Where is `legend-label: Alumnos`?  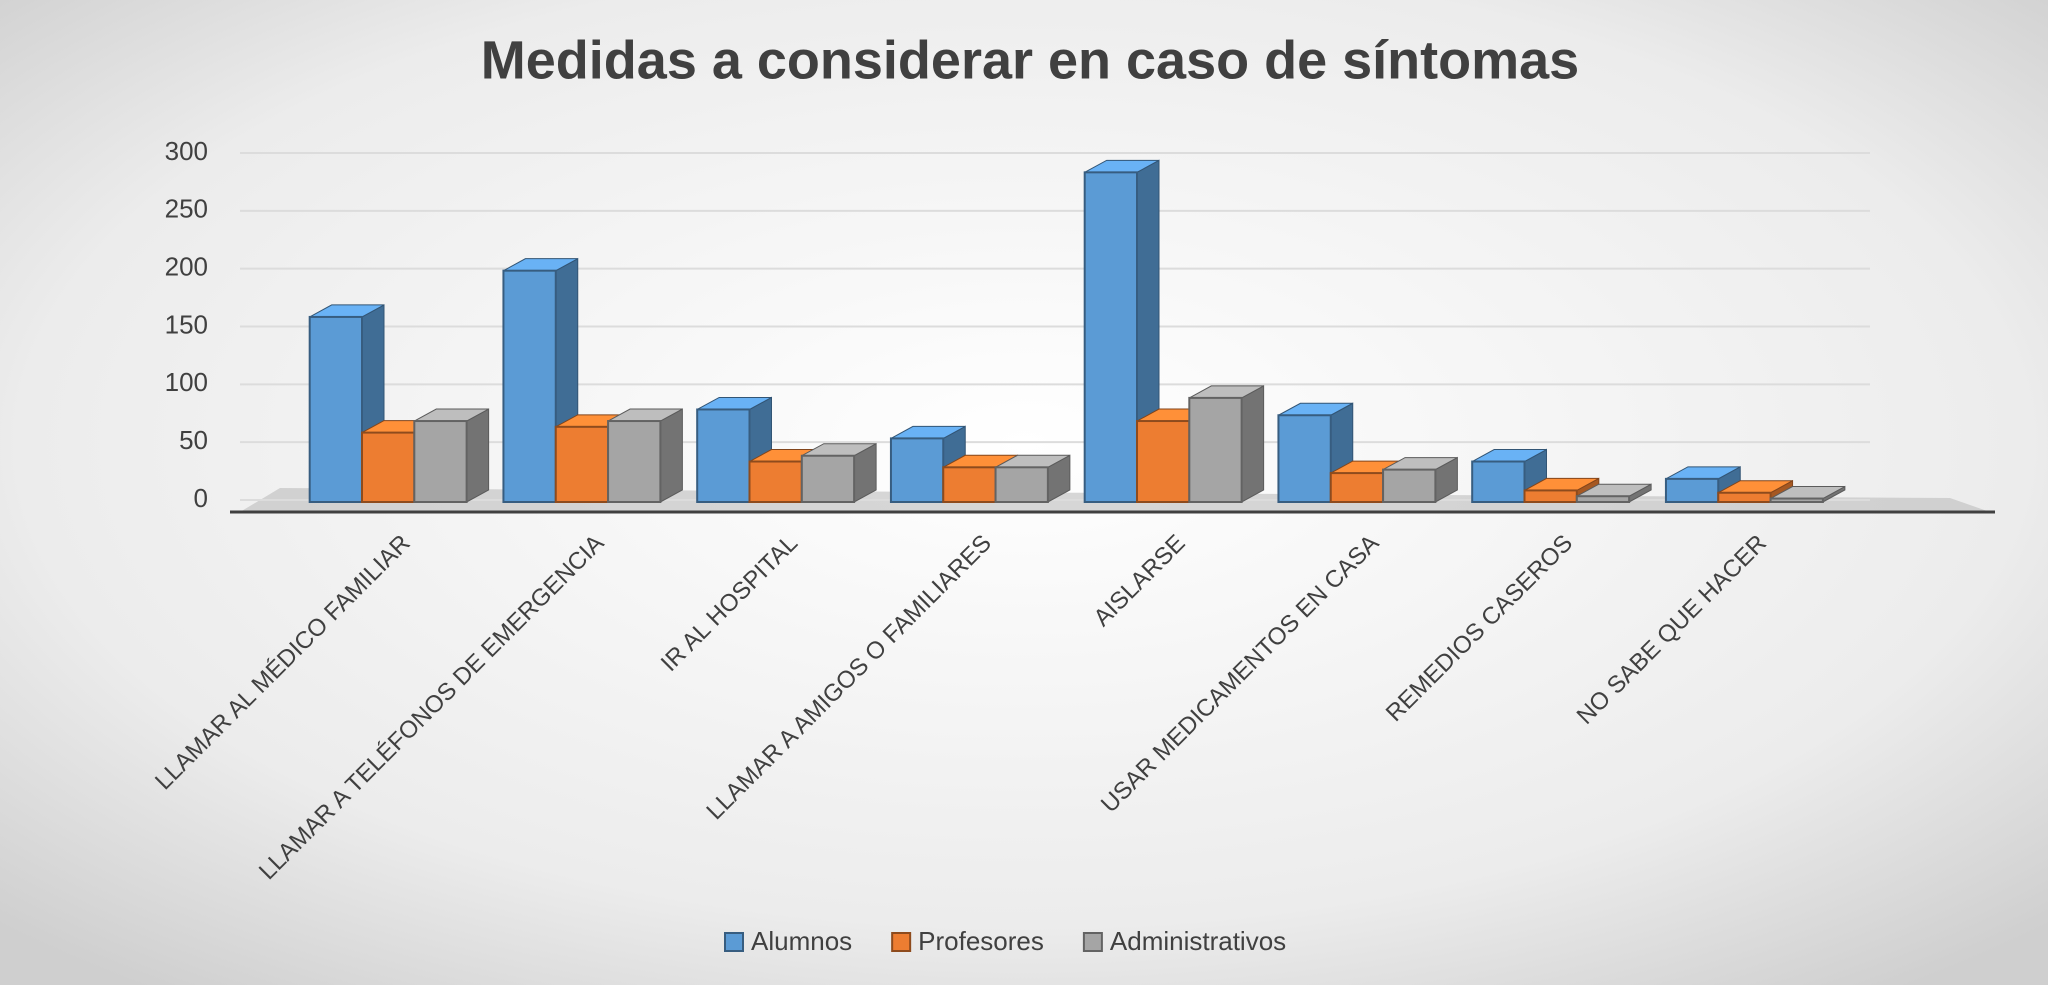
legend-label: Alumnos is located at coordinates (801, 941).